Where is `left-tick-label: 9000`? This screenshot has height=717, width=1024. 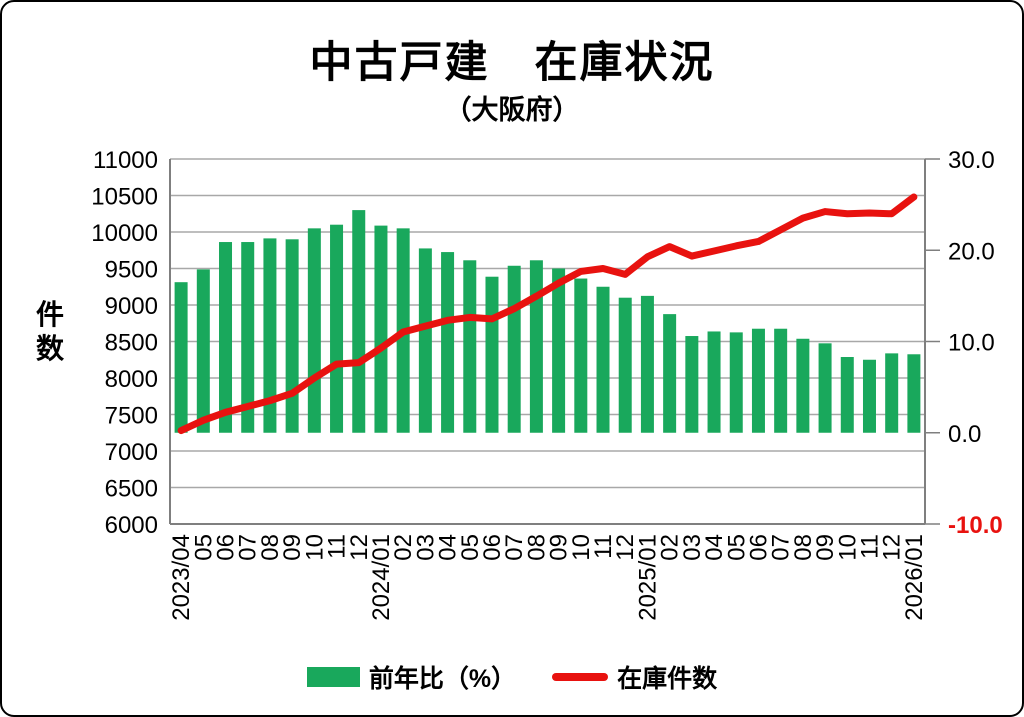 left-tick-label: 9000 is located at coordinates (131, 306).